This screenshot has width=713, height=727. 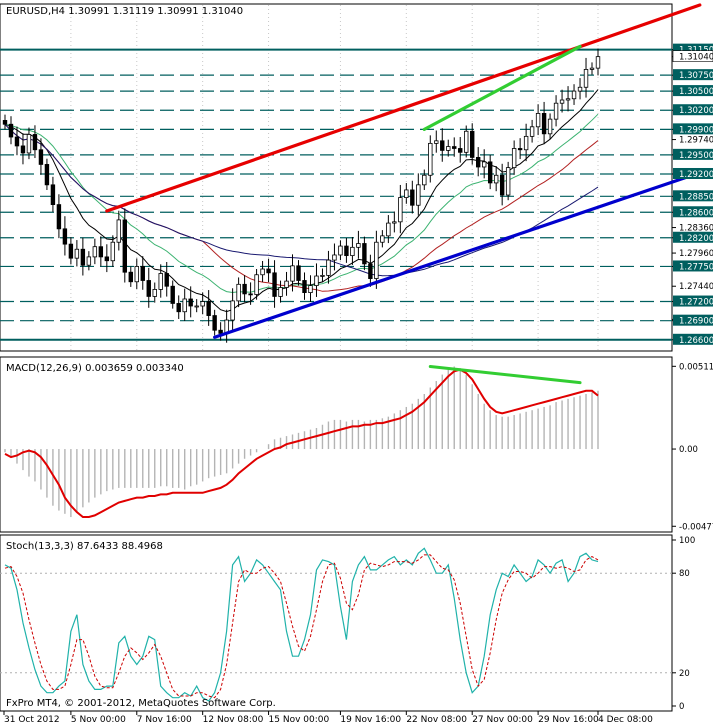 What do you see at coordinates (696, 197) in the screenshot?
I see `price-tick-label: 1.28850` at bounding box center [696, 197].